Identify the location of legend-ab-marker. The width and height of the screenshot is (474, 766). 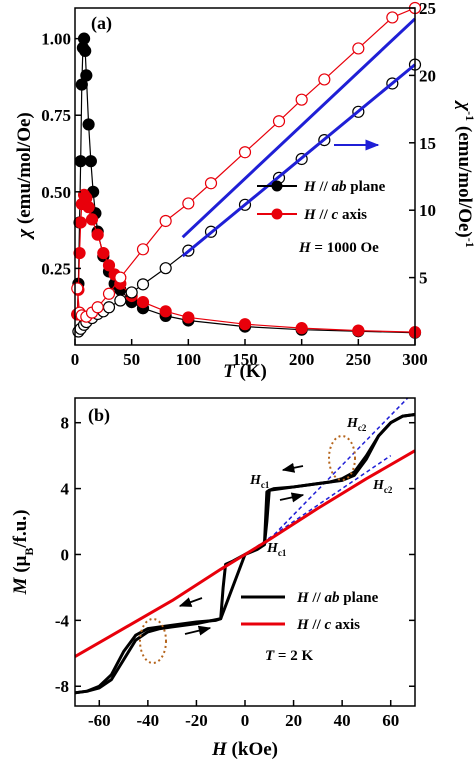
(277, 186).